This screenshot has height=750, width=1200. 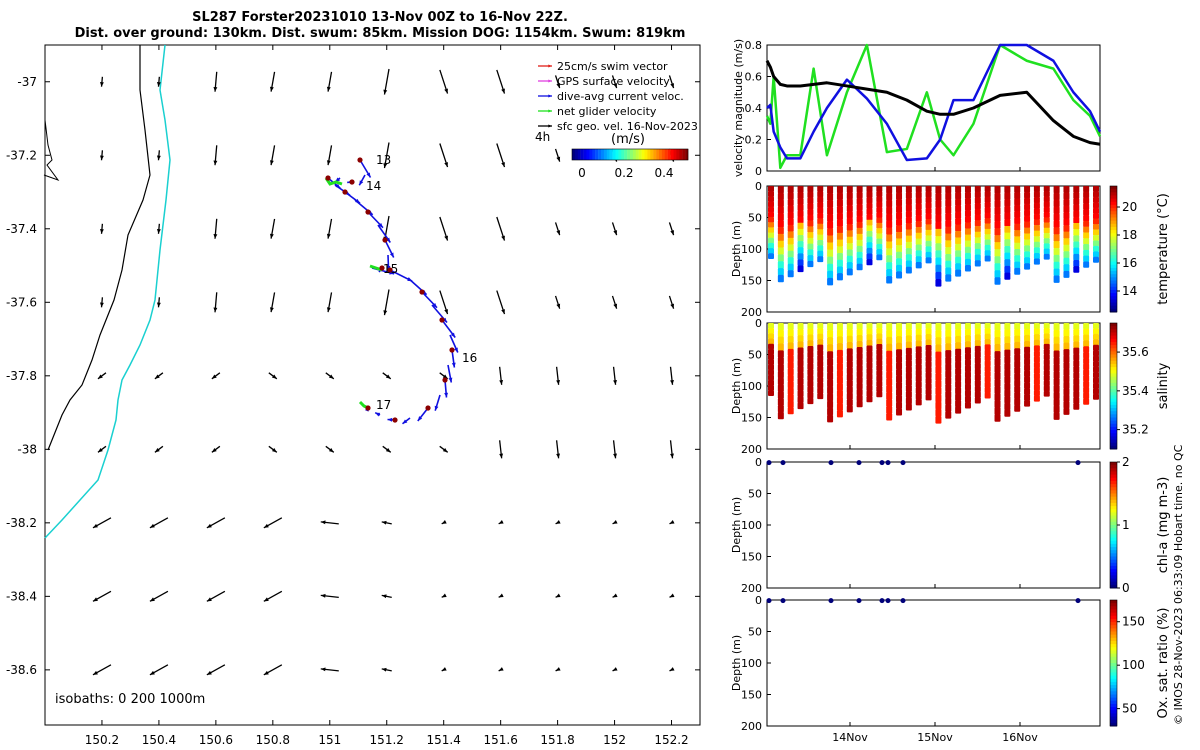 What do you see at coordinates (1129, 291) in the screenshot?
I see `colorbar-tick-label: 14` at bounding box center [1129, 291].